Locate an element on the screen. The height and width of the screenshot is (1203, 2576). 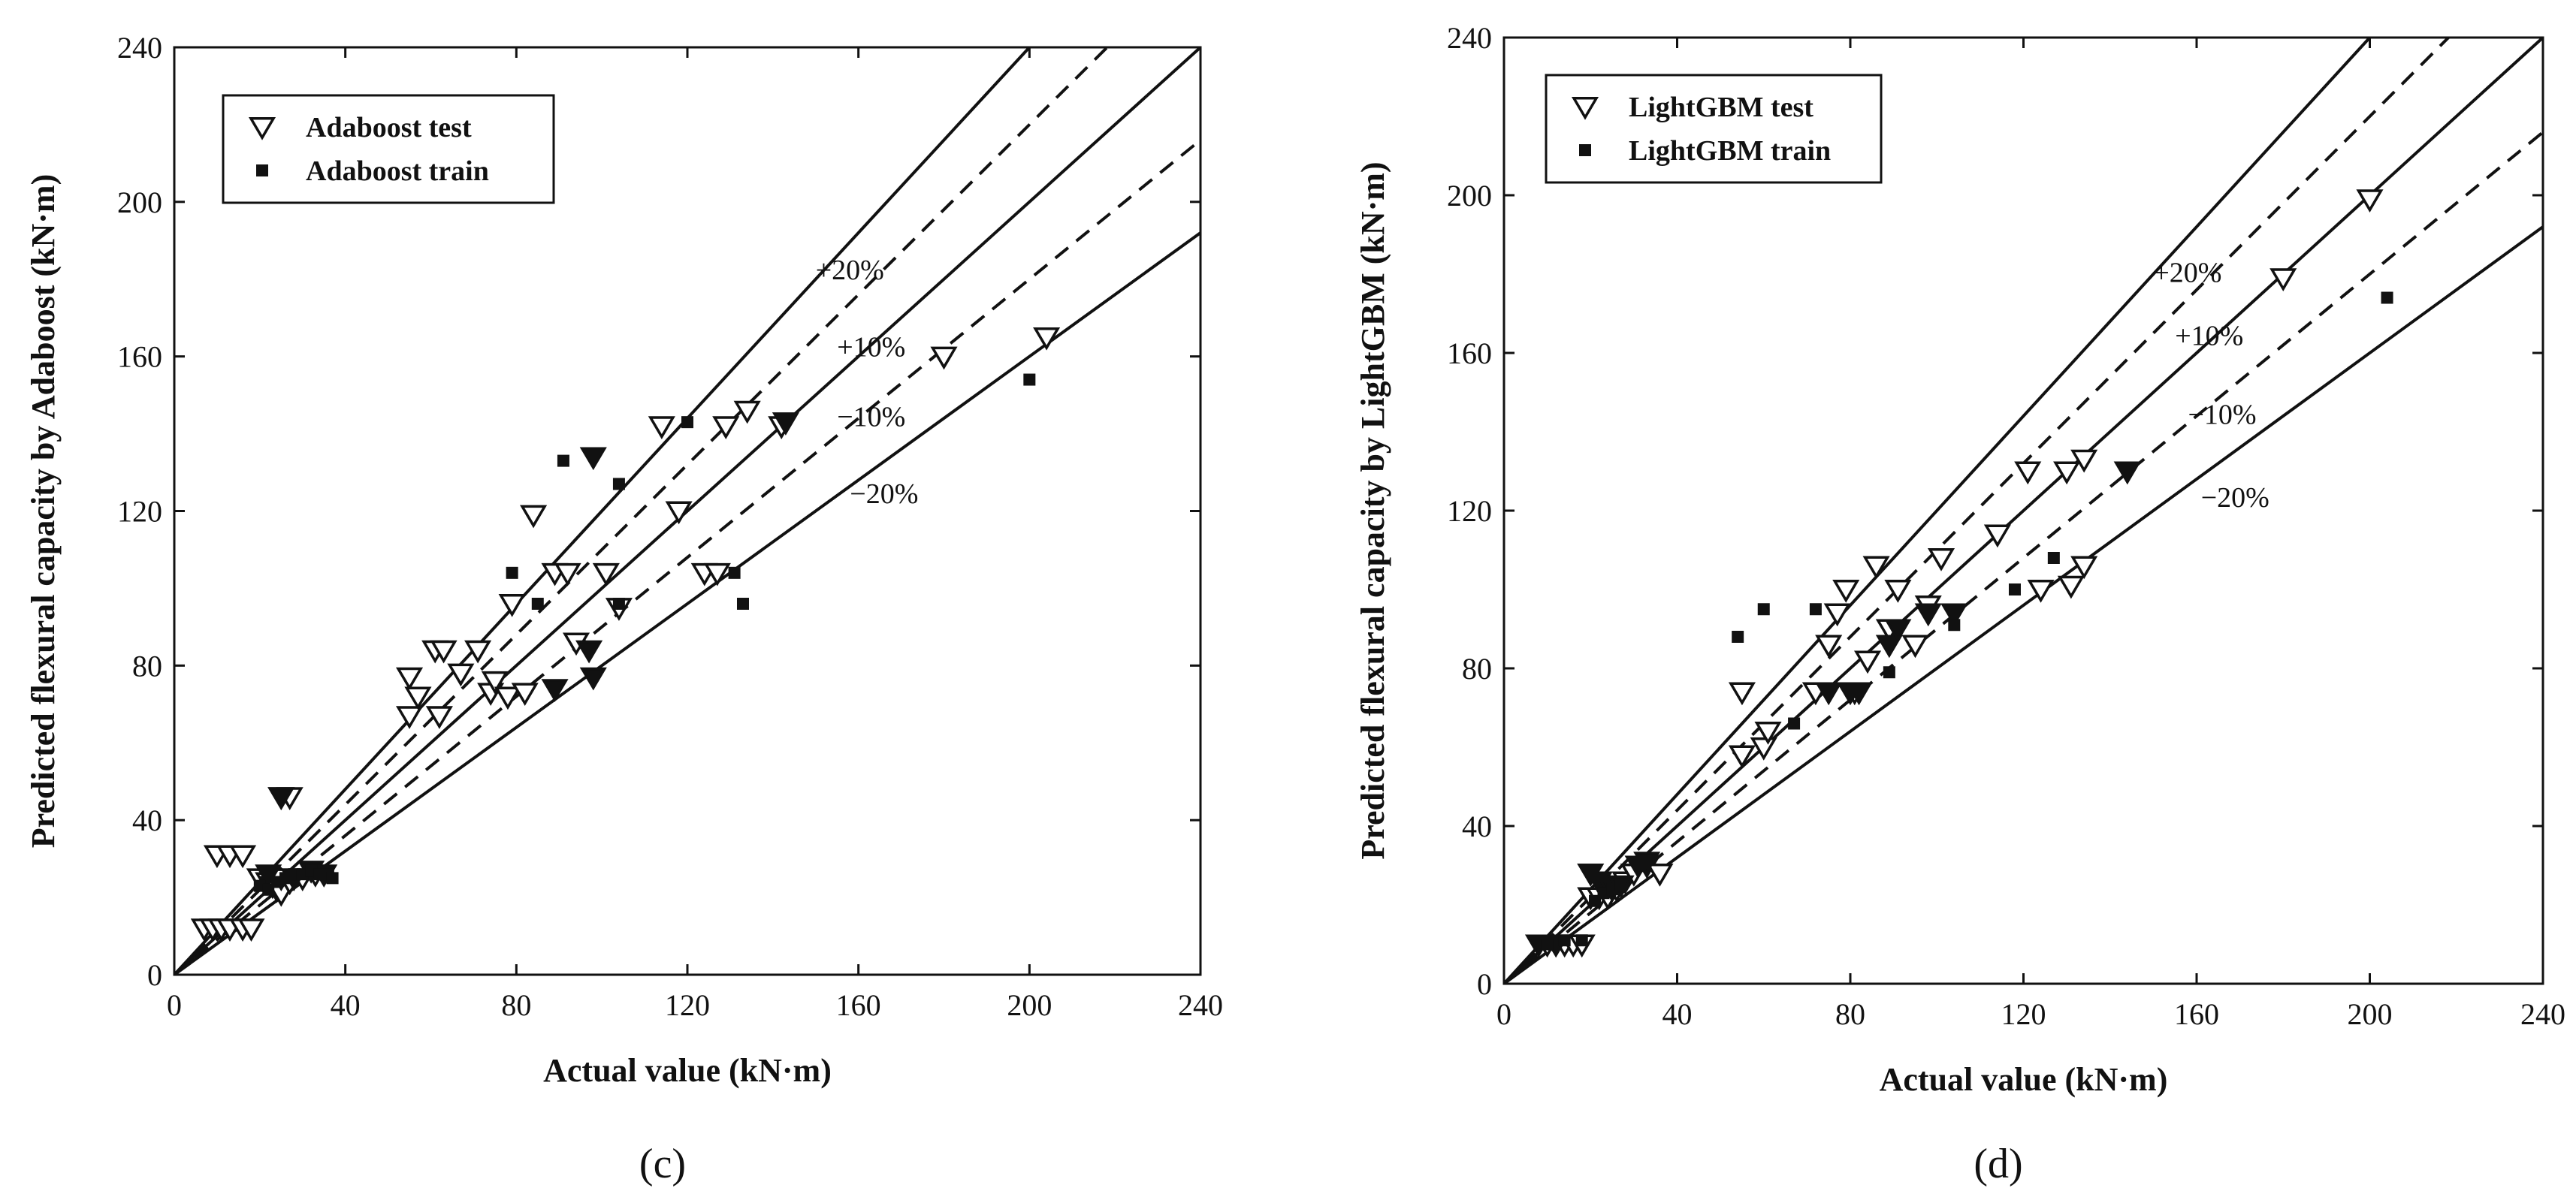
y-tick-label: 40 is located at coordinates (147, 820).